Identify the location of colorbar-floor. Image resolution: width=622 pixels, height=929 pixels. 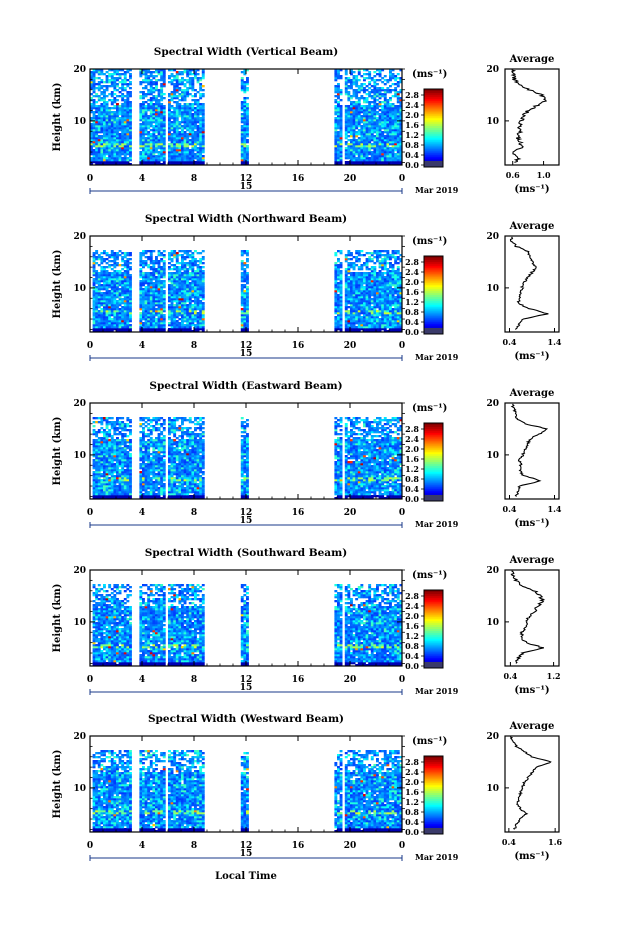
(433, 665).